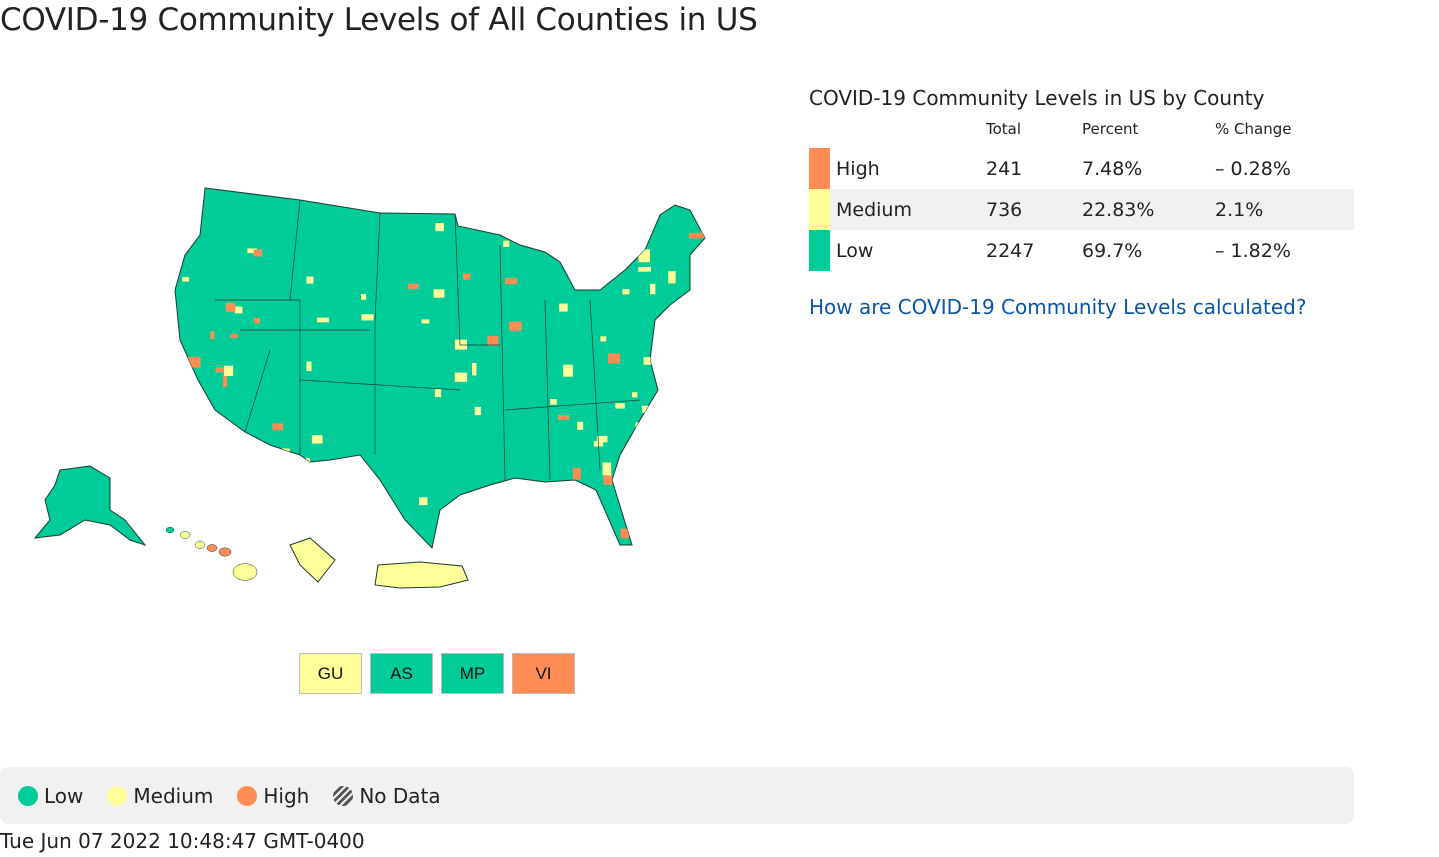  Describe the element at coordinates (330, 673) in the screenshot. I see `territory-gu: GU` at that location.